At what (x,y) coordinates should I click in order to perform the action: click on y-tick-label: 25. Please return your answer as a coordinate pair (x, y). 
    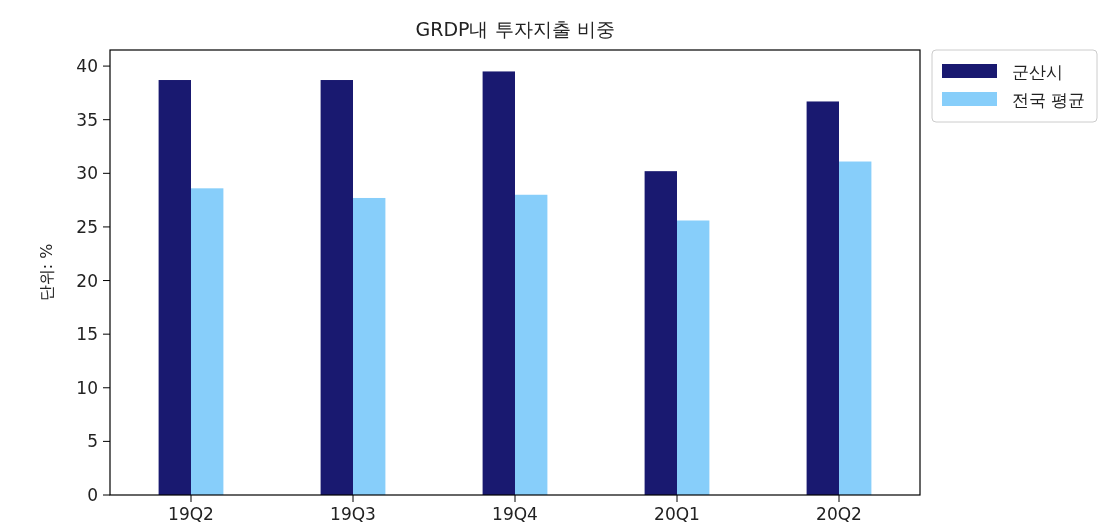
    Looking at the image, I should click on (87, 226).